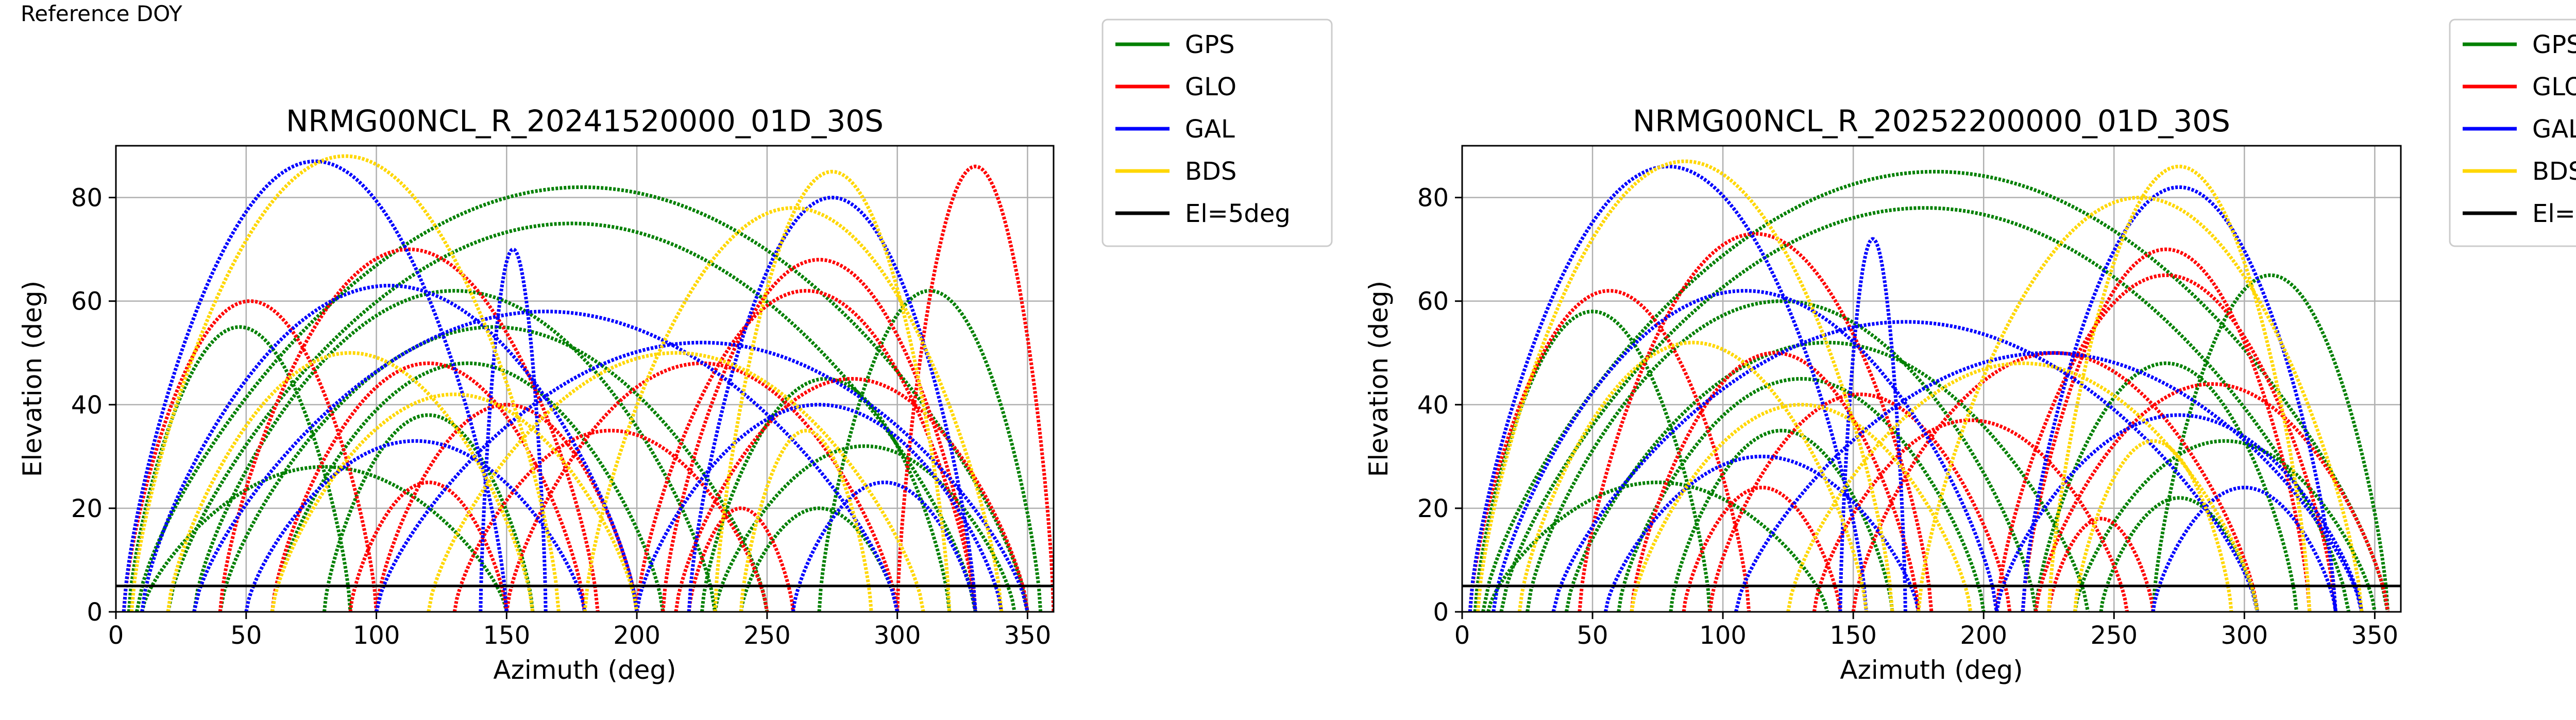 The height and width of the screenshot is (720, 2576). What do you see at coordinates (636, 635) in the screenshot?
I see `x-tick-label: 200` at bounding box center [636, 635].